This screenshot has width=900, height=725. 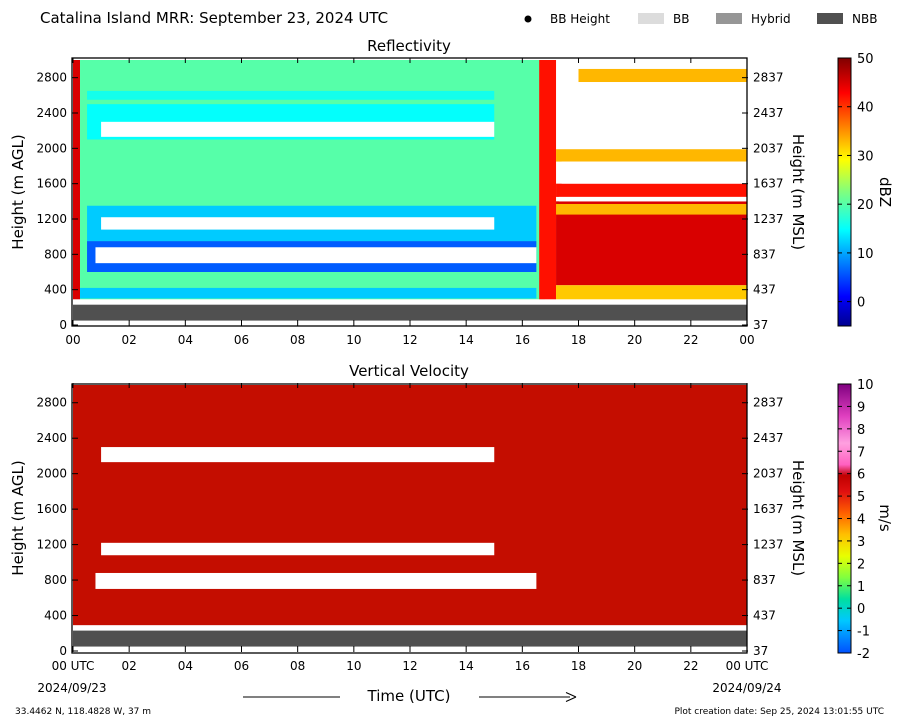 I want to click on x-tick-label: 00, so click(x=746, y=340).